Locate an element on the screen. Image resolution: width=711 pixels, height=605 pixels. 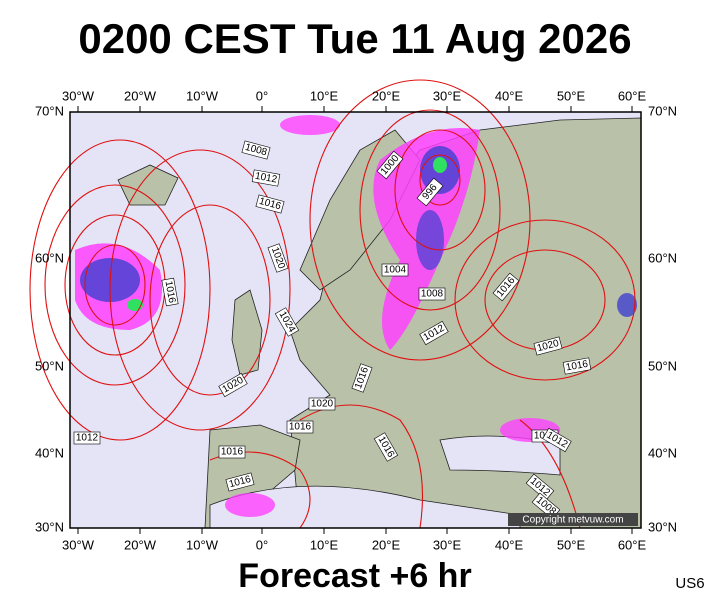
title: 0200 CEST Tue 11 Aug 2026 is located at coordinates (354, 38).